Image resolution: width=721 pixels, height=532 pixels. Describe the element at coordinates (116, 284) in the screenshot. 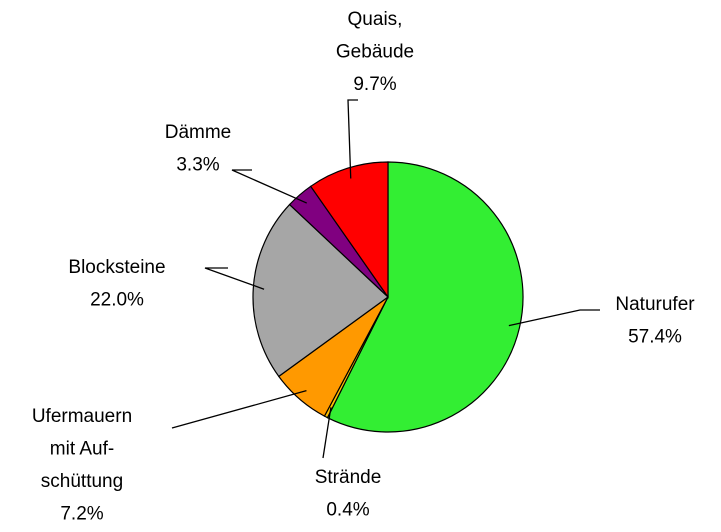

I see `slice-label: Blocksteine 22.0%` at that location.